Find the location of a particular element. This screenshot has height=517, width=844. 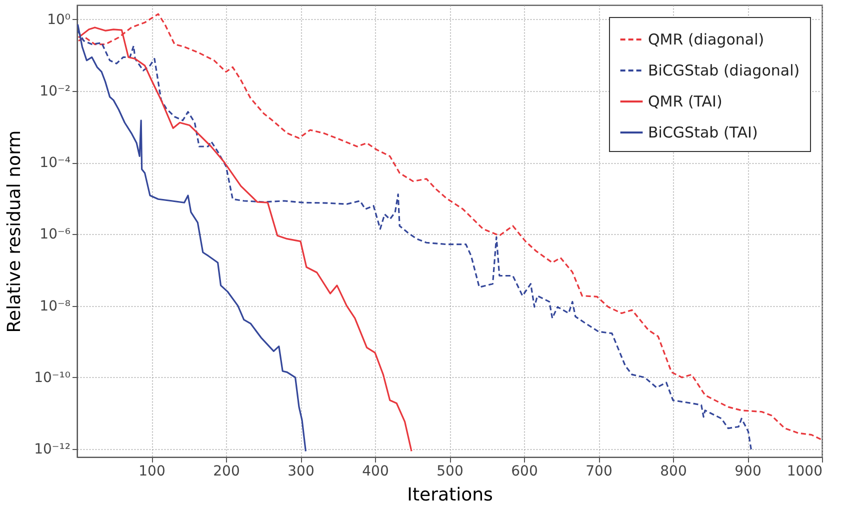

y-tick-label: 10⁰ is located at coordinates (59, 20).